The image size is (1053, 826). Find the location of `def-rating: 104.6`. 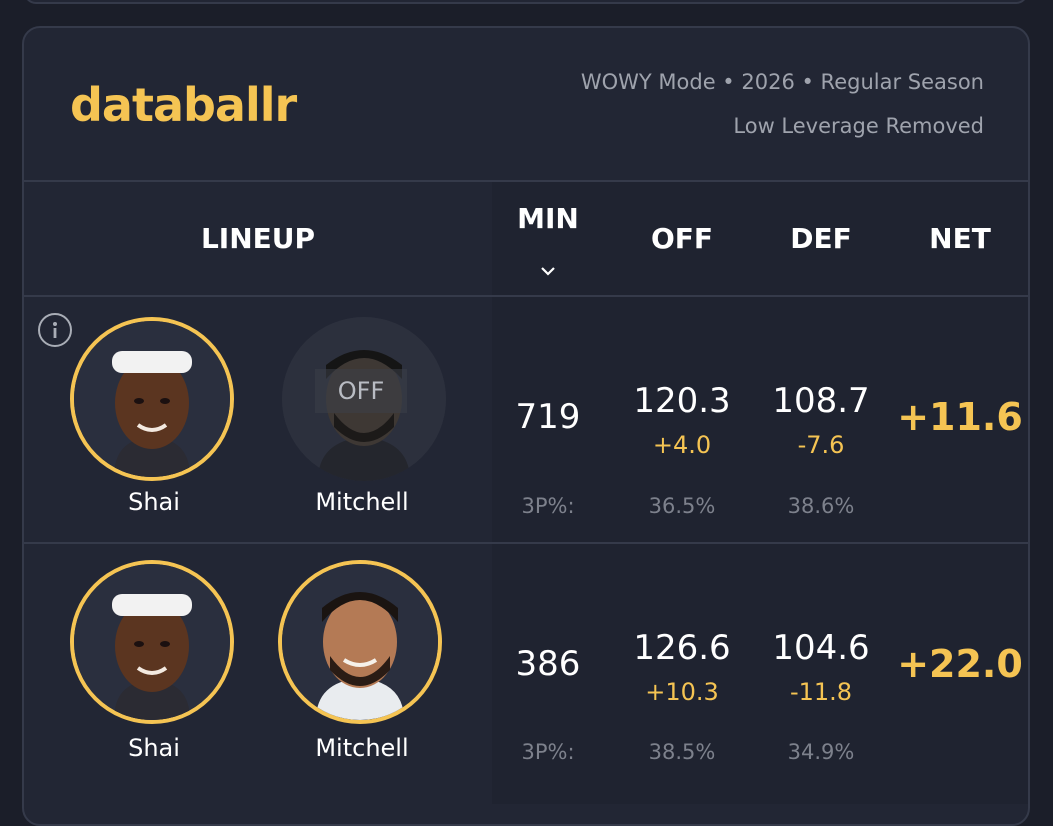

def-rating: 104.6 is located at coordinates (821, 648).